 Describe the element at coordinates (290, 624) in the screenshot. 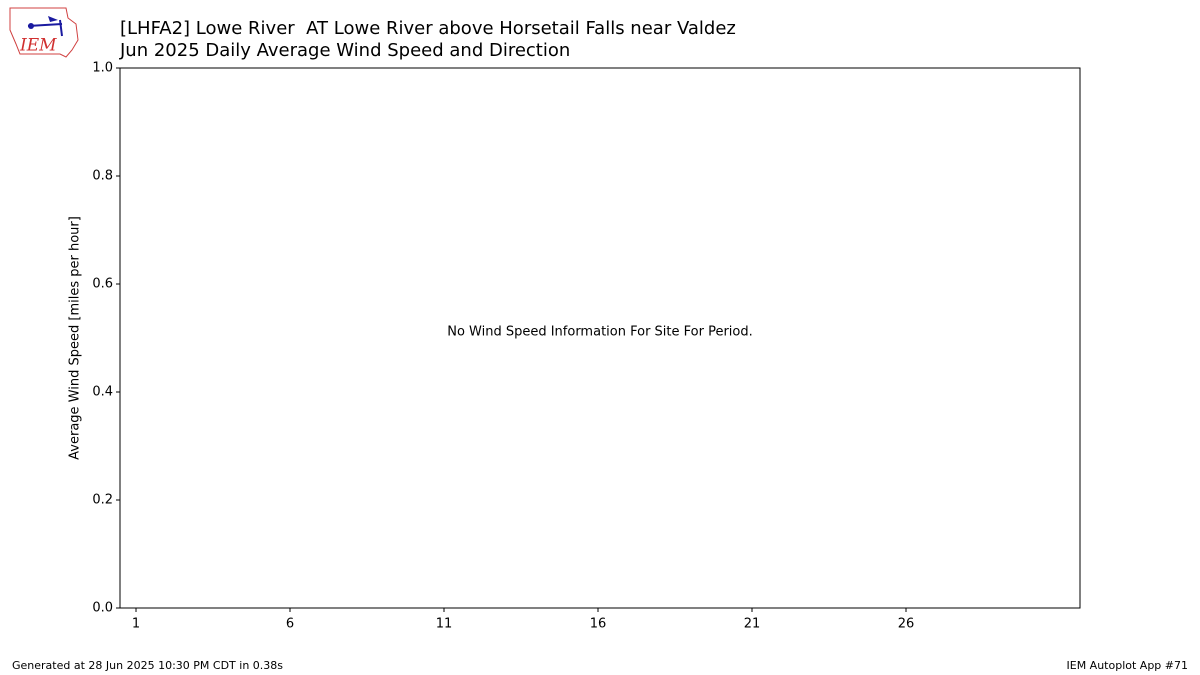

I see `x-tick-label: 6` at that location.